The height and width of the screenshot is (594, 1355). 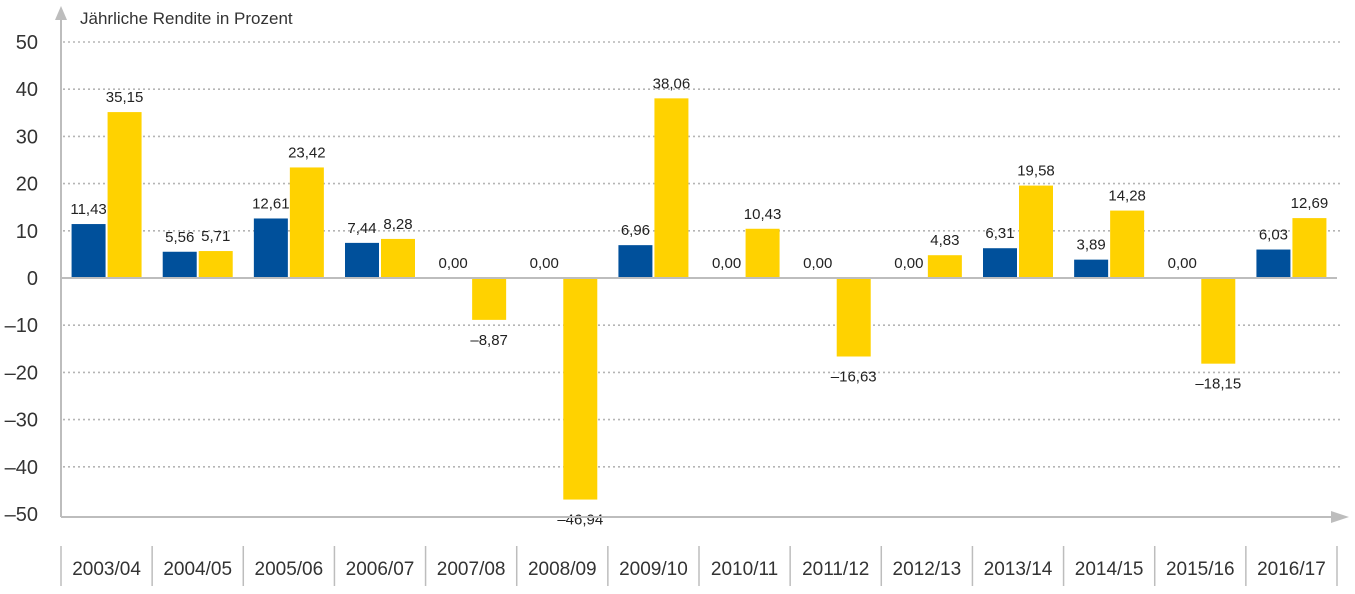 I want to click on x-tick-label: 2005/06, so click(x=289, y=569).